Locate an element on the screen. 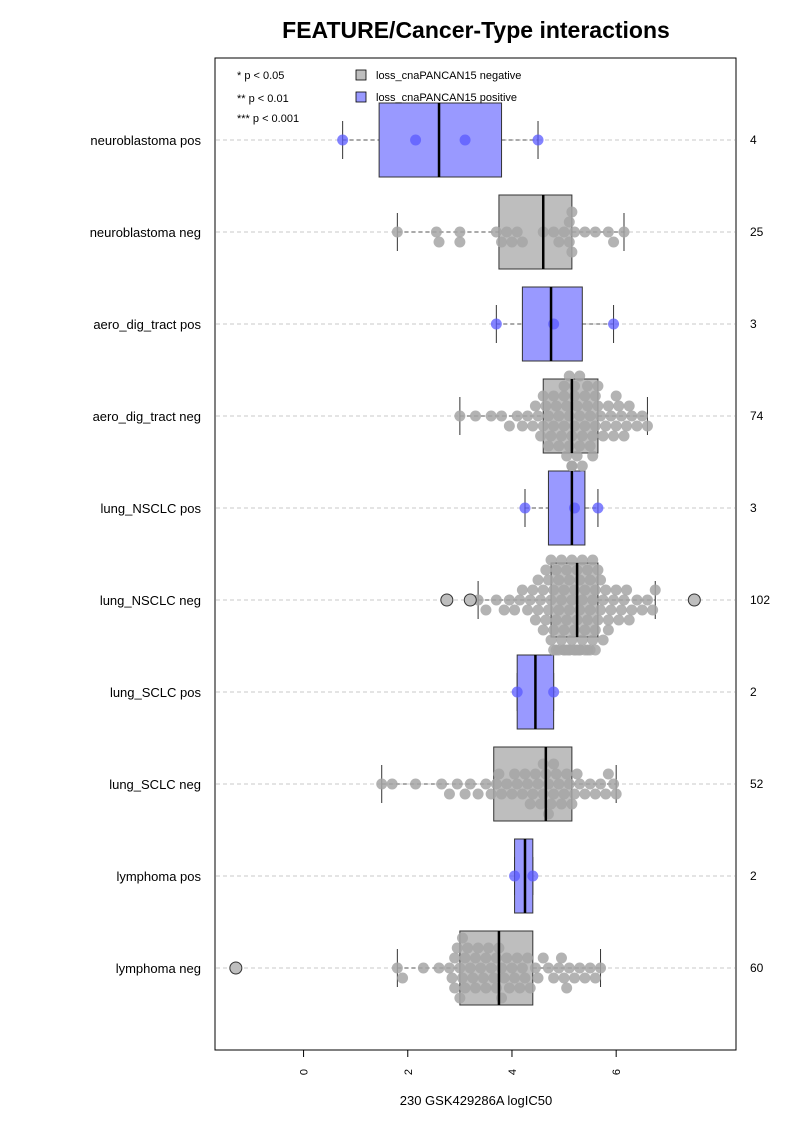 Image resolution: width=793 pixels, height=1122 pixels. x-axis-label: 230 GSK429286A logIC50 is located at coordinates (476, 1100).